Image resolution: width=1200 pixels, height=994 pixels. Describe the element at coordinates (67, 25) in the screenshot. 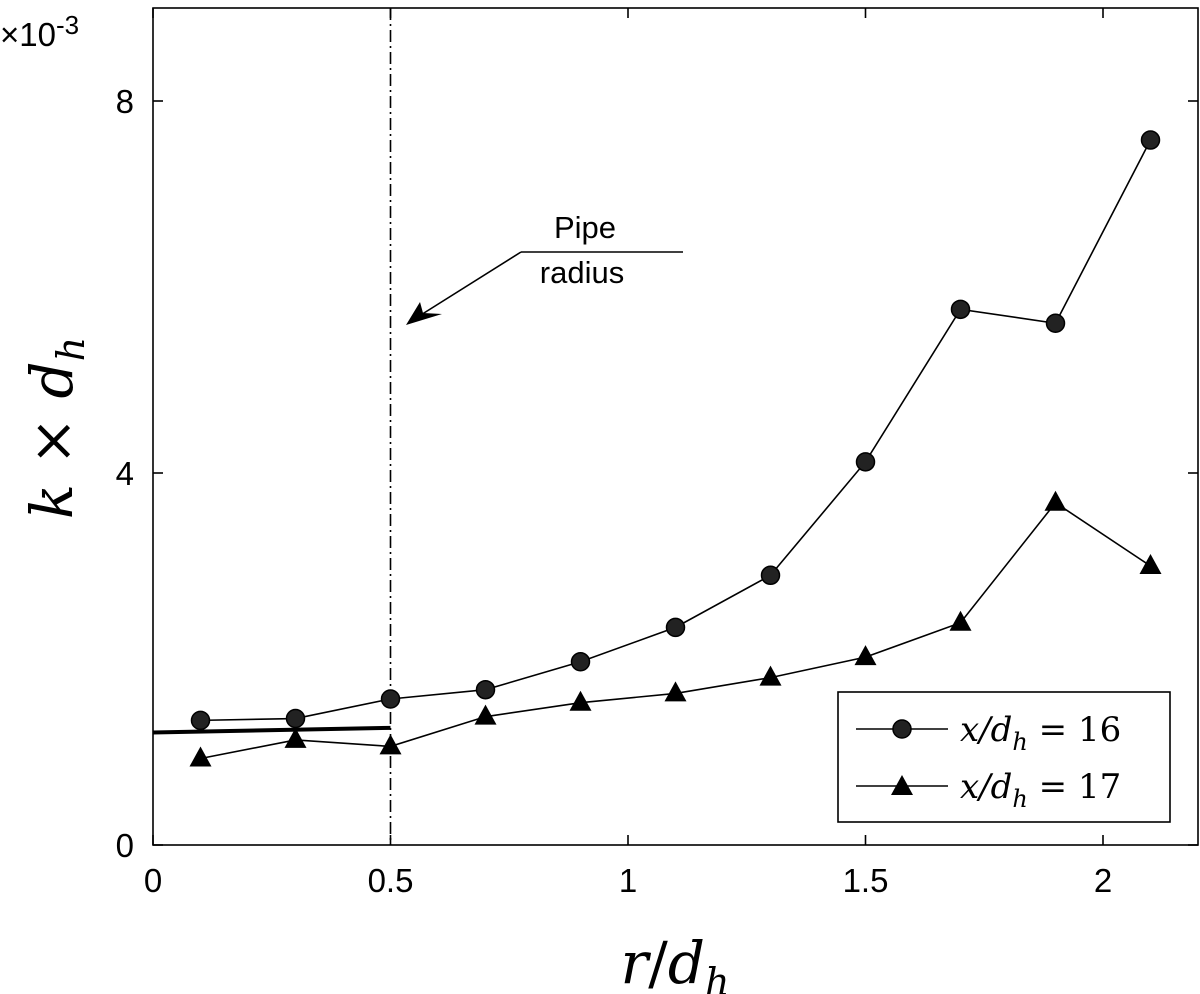

I see `y-exponent-power: -3` at that location.